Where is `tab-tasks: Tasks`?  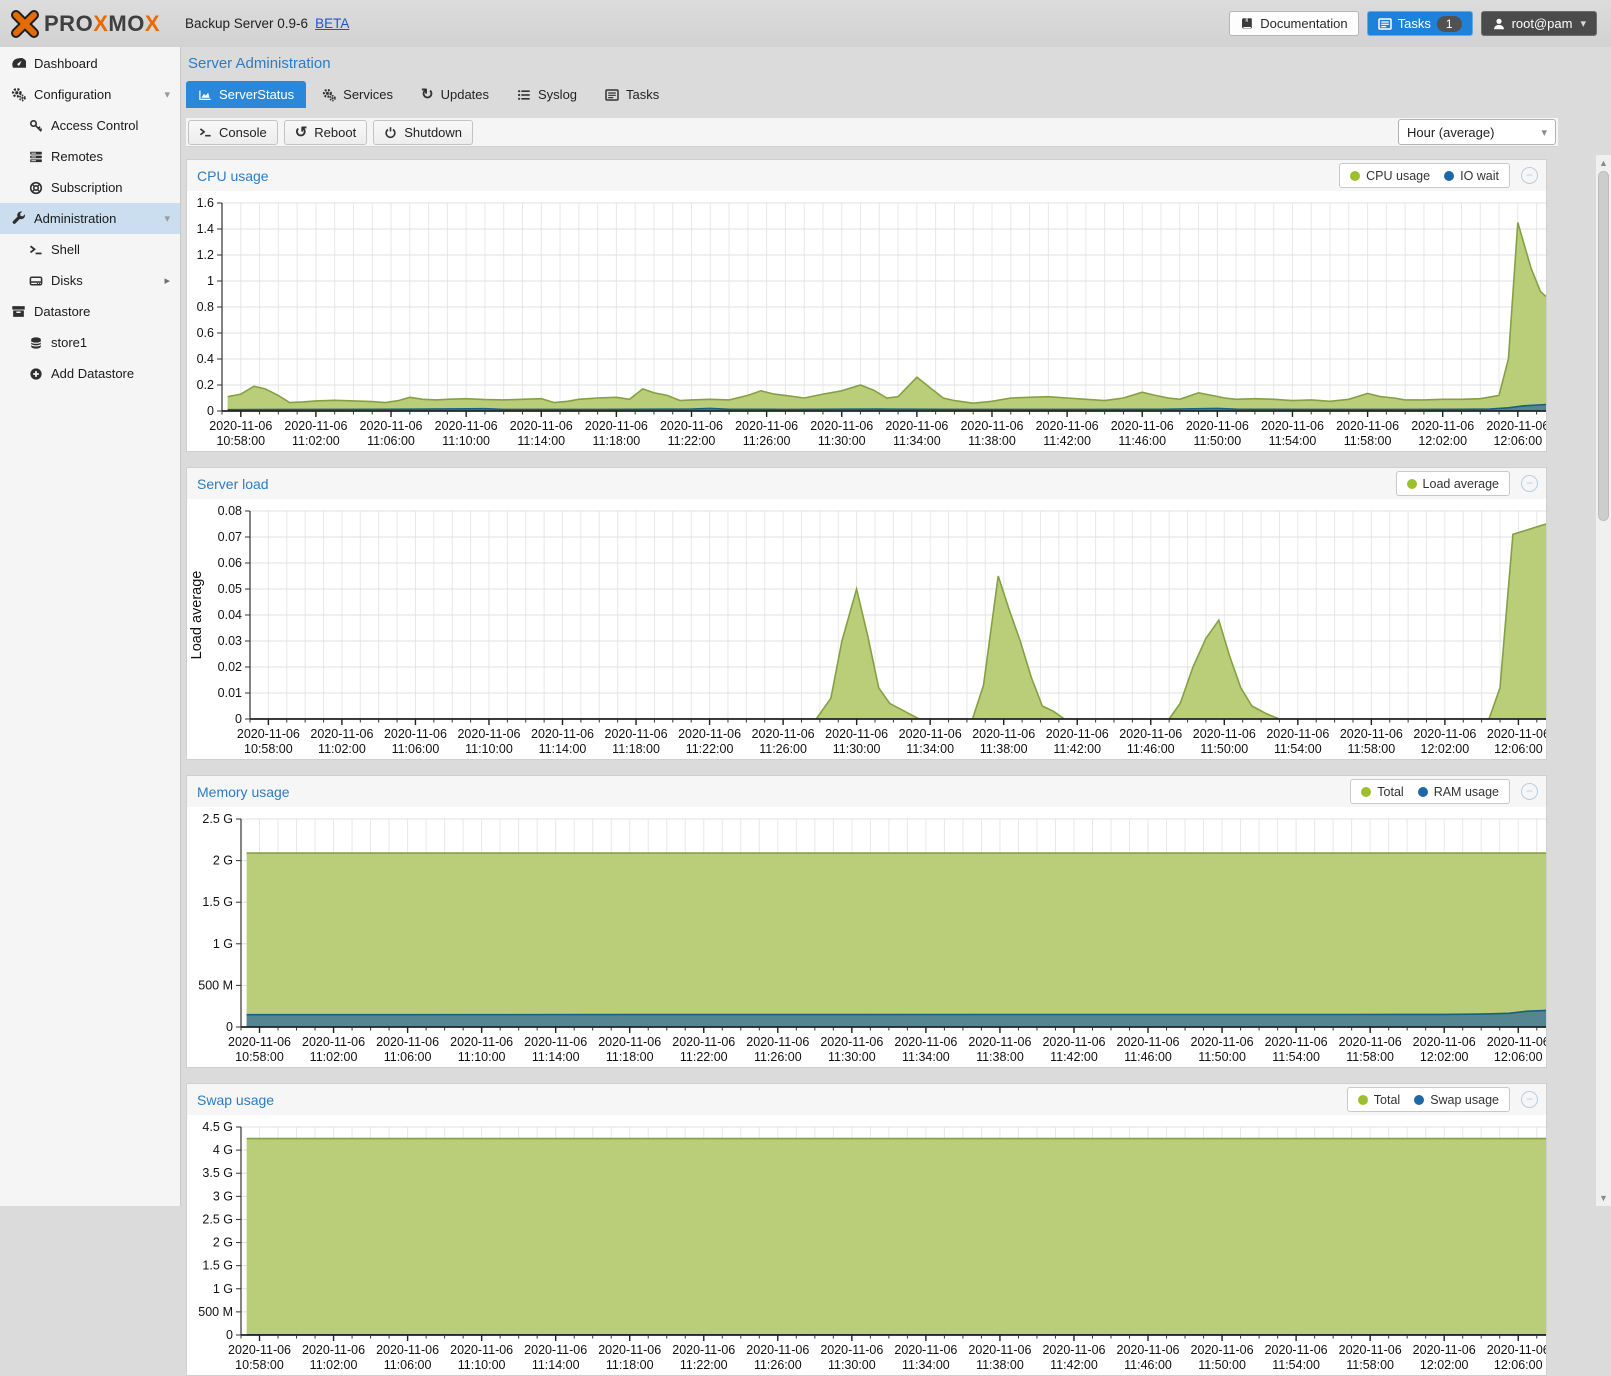 tab-tasks: Tasks is located at coordinates (632, 94).